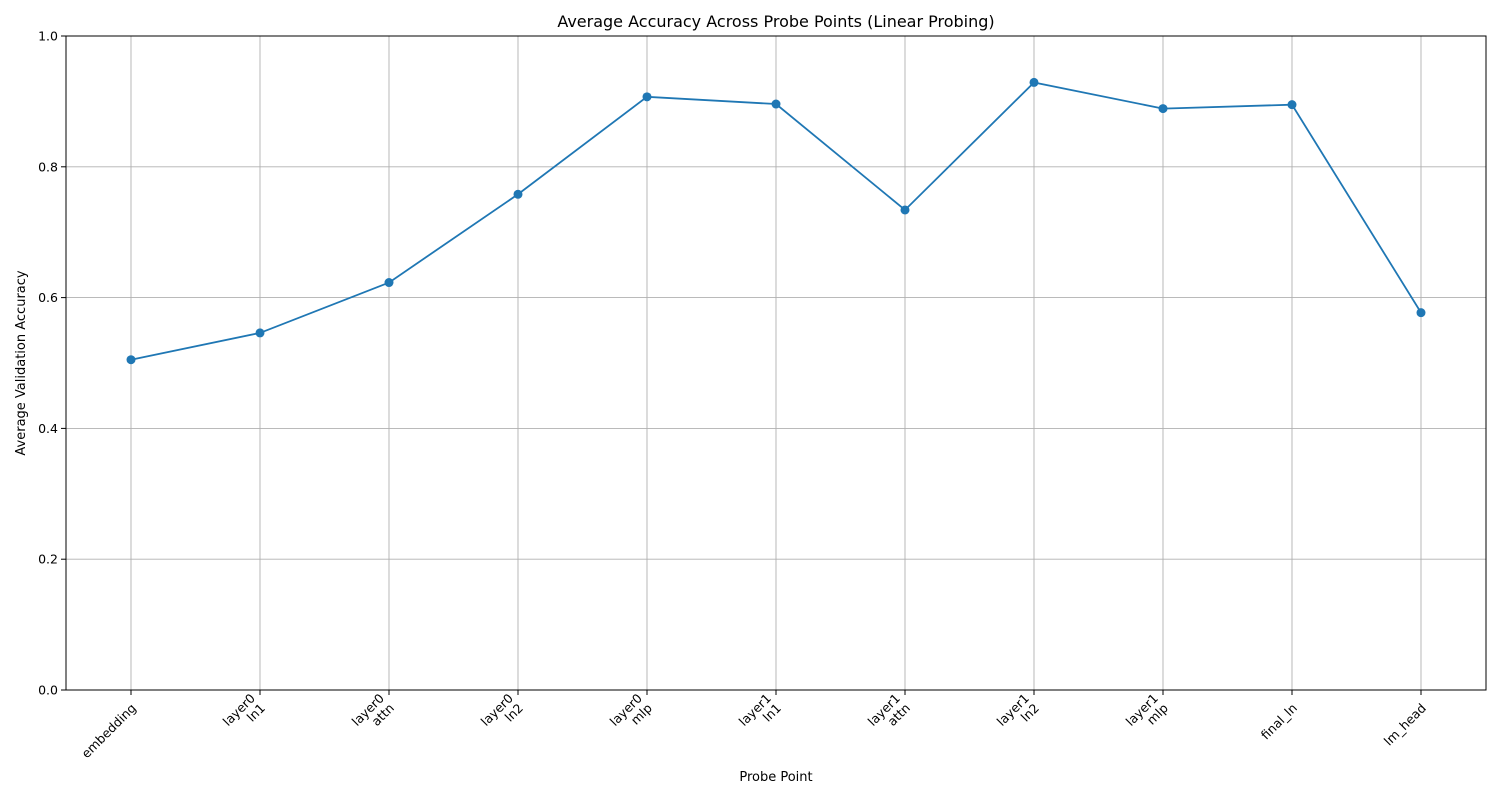 The height and width of the screenshot is (800, 1500). What do you see at coordinates (48, 297) in the screenshot?
I see `y-tick-label: 0.6` at bounding box center [48, 297].